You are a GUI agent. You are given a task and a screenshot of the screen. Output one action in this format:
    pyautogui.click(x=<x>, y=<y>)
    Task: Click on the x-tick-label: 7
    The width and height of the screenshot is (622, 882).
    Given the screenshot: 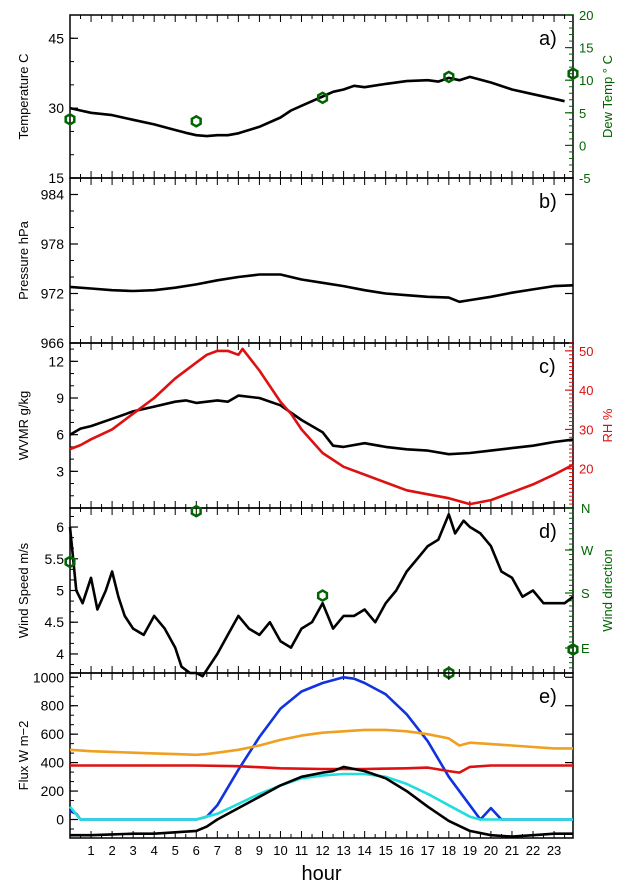 What is the action you would take?
    pyautogui.click(x=217, y=850)
    